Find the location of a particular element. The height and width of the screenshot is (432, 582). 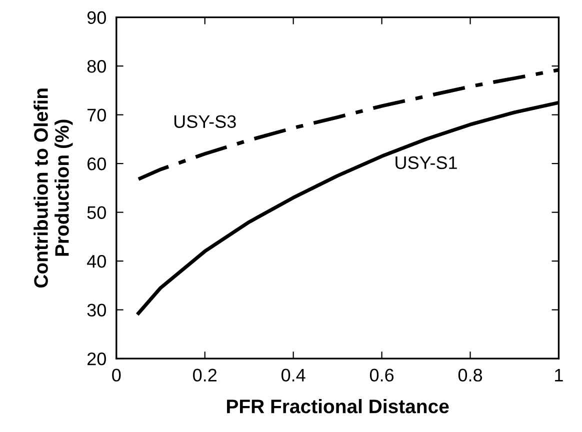

x-tick-label: 0.6 is located at coordinates (382, 375).